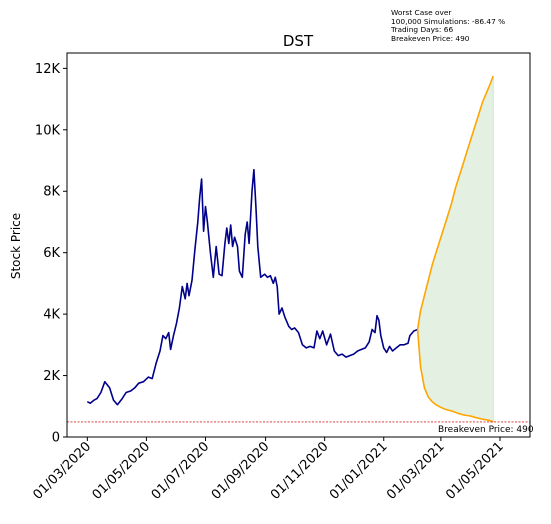 The height and width of the screenshot is (524, 551). What do you see at coordinates (51, 192) in the screenshot?
I see `y-tick-label: 8K` at bounding box center [51, 192].